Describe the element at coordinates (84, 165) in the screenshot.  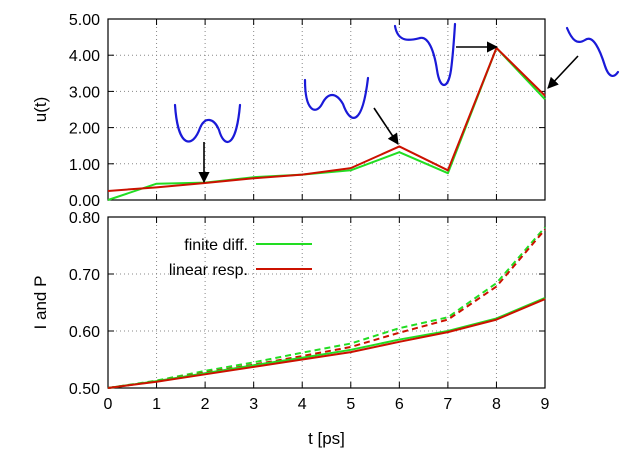
I see `top-ytick-label: 1.00` at that location.